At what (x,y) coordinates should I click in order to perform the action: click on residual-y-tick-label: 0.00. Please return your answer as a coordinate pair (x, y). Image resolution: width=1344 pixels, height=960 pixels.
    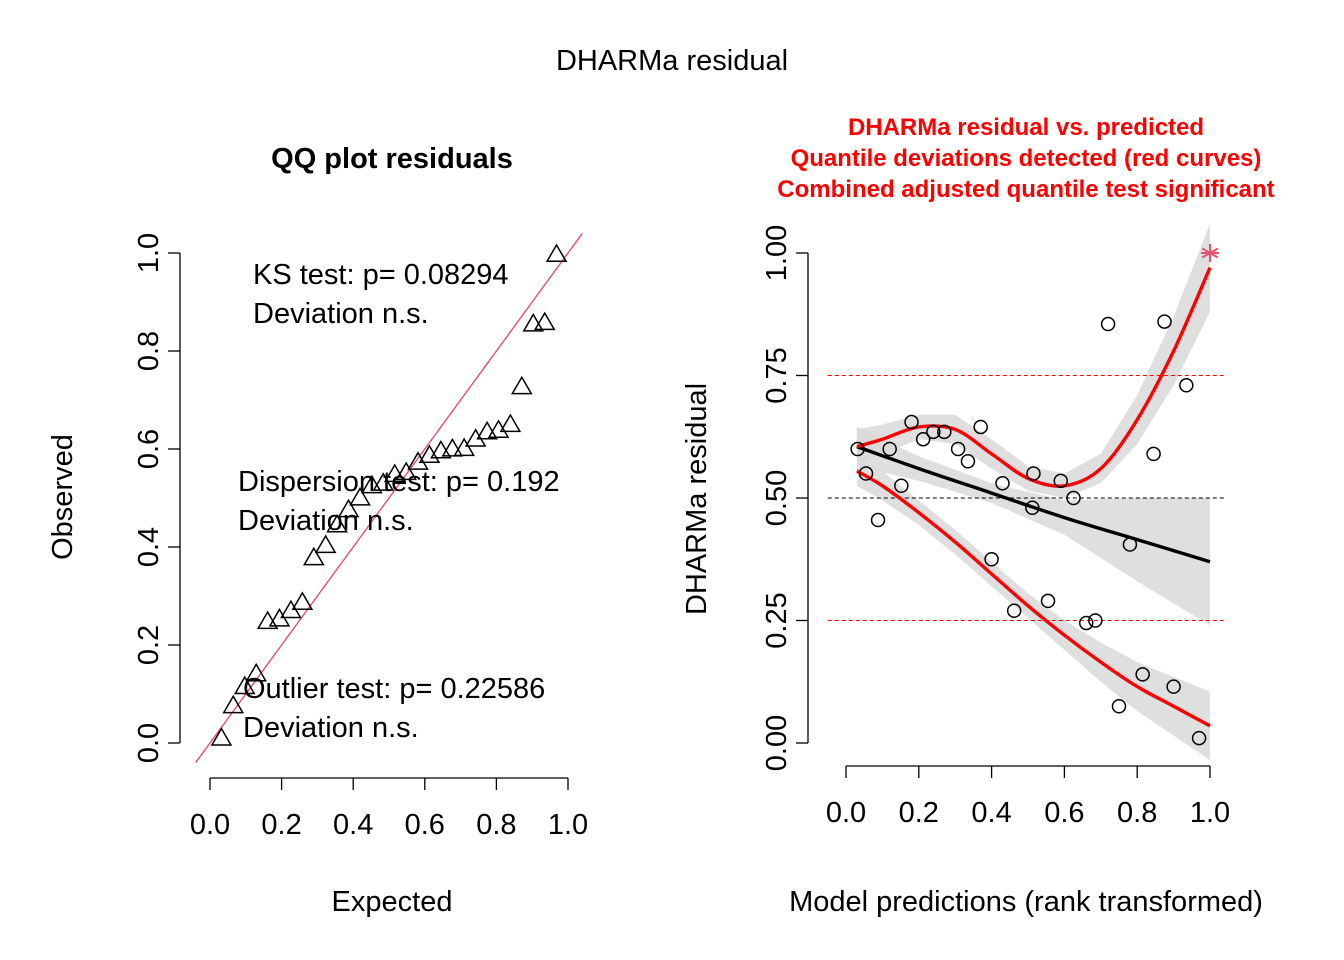
    Looking at the image, I should click on (777, 743).